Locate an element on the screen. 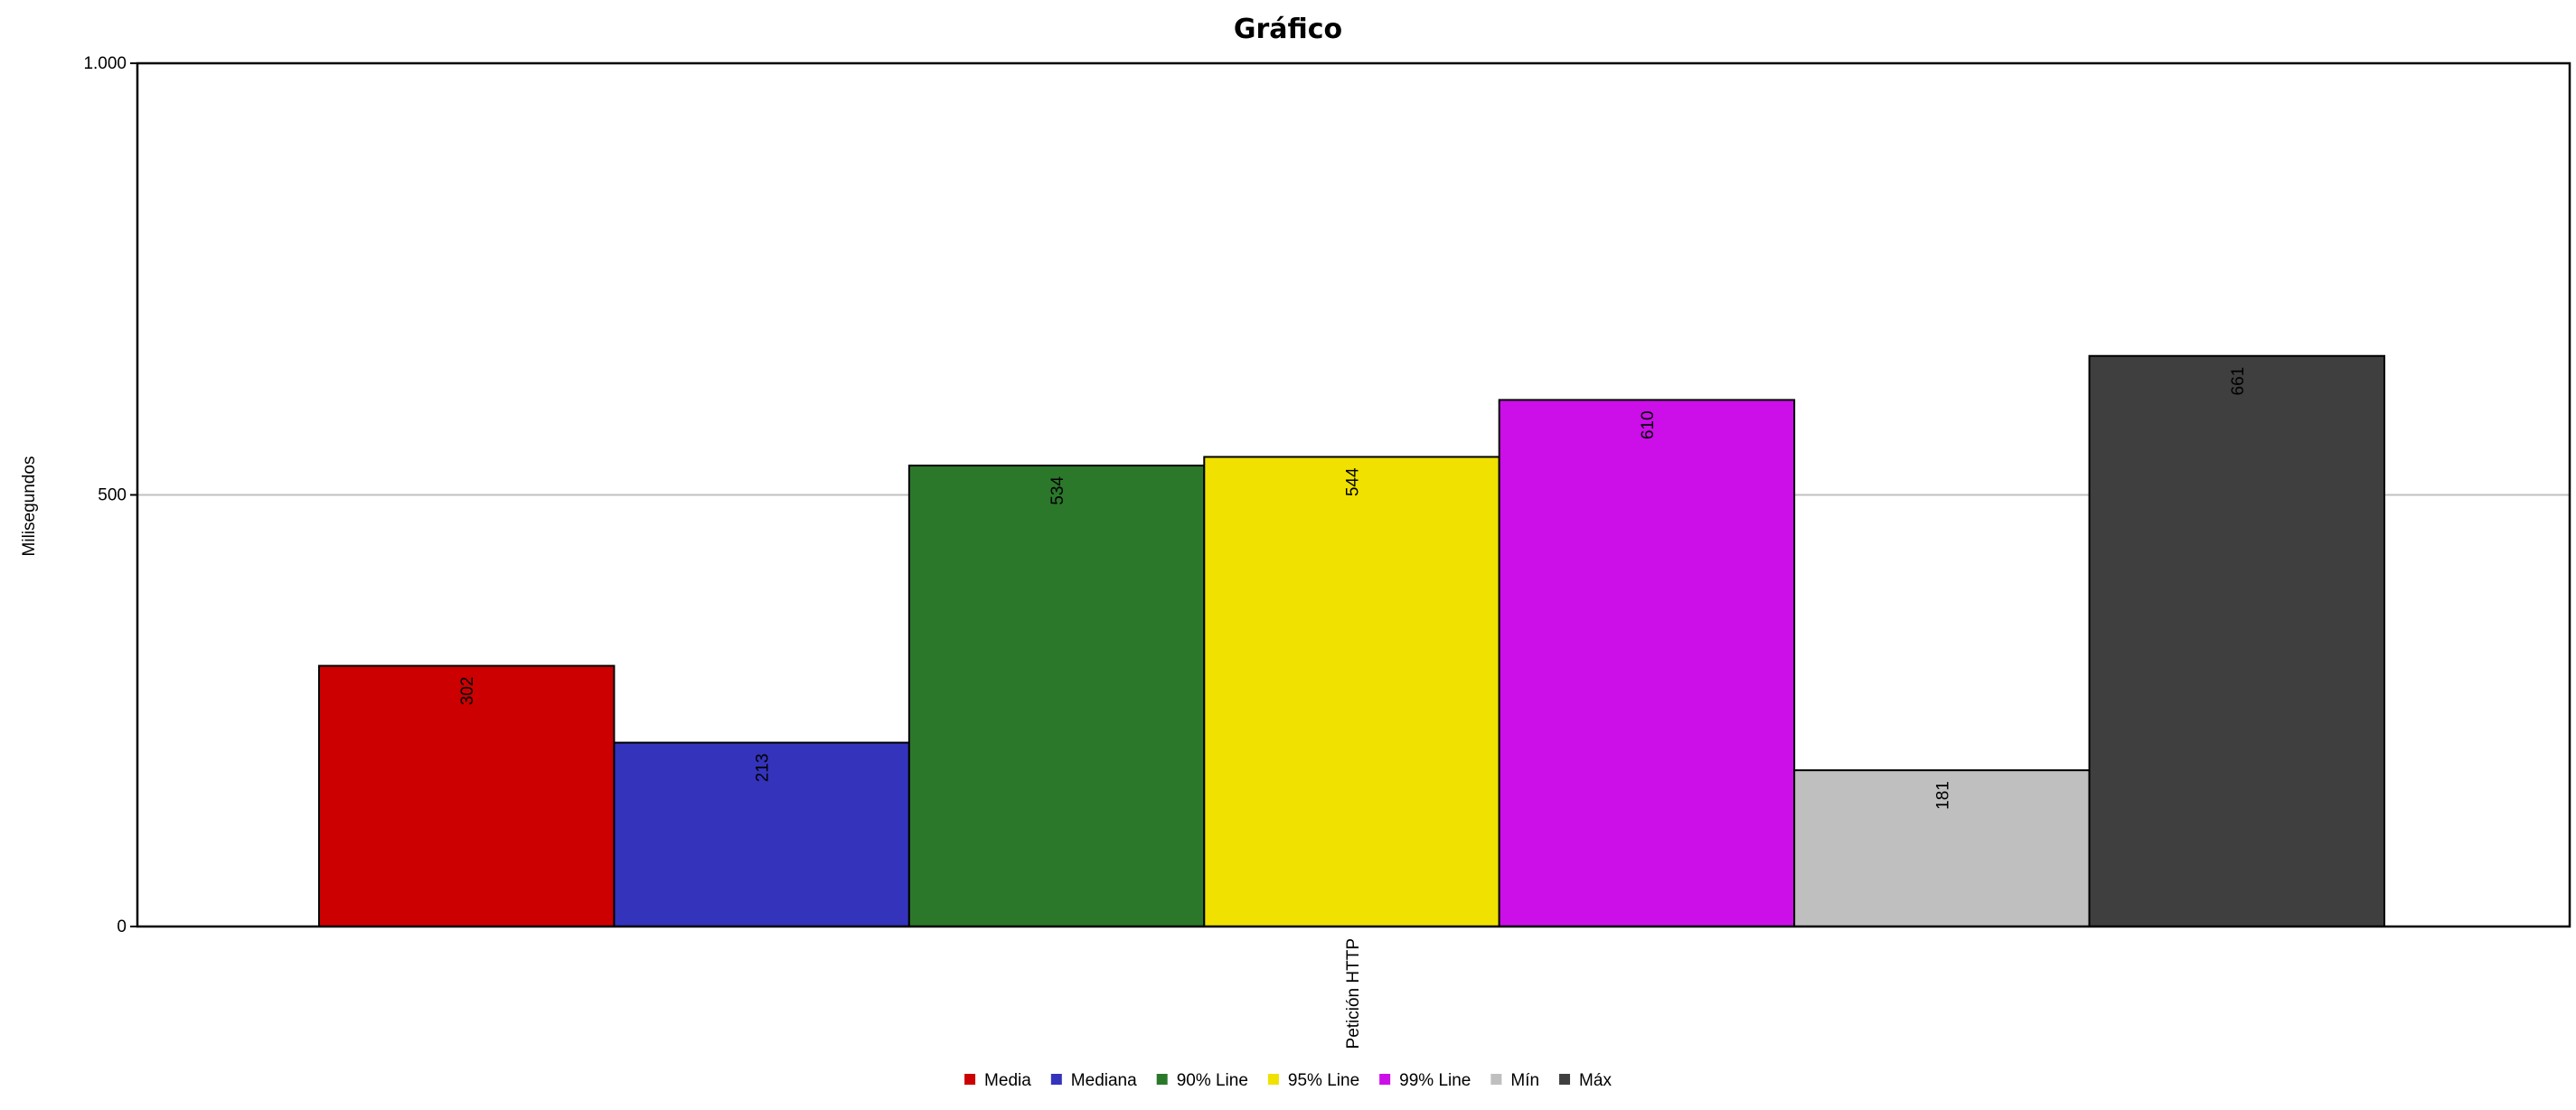 Image resolution: width=2576 pixels, height=1110 pixels. y-ticks: 0 500 1.000 is located at coordinates (110, 495).